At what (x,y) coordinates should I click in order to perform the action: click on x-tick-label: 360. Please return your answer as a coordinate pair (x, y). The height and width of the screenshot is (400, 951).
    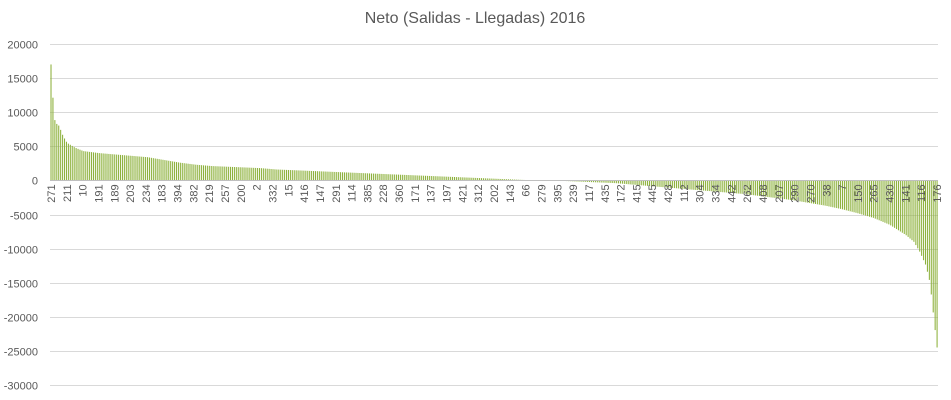
    Looking at the image, I should click on (400, 193).